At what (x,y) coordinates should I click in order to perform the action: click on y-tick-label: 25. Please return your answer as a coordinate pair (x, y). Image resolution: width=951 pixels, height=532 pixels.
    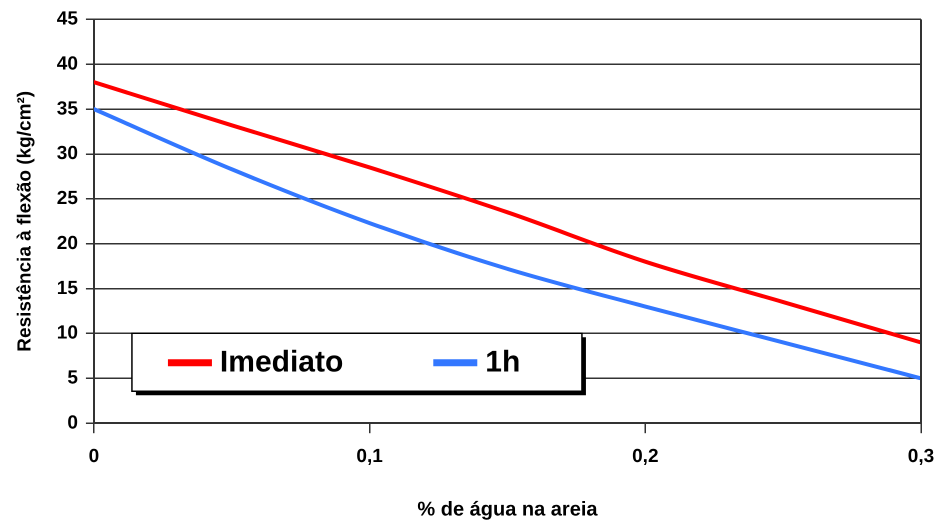
    Looking at the image, I should click on (67, 199).